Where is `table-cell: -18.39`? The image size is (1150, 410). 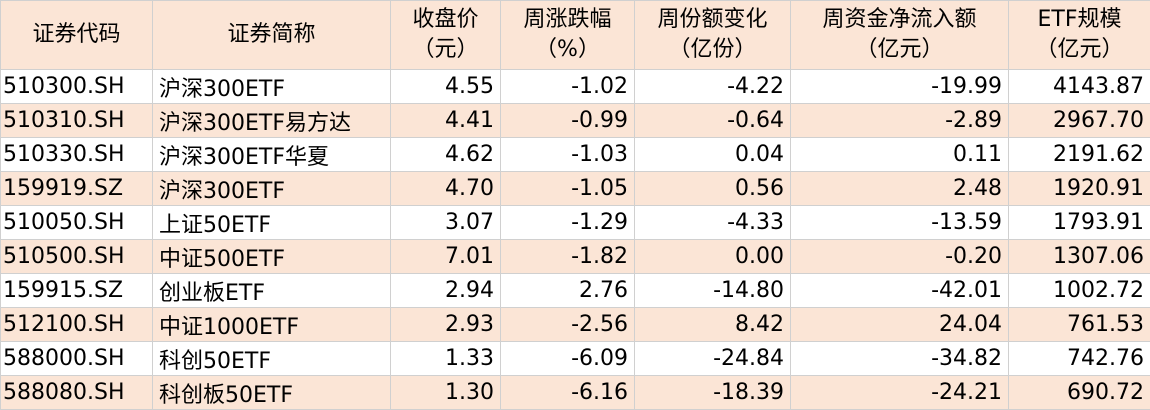
table-cell: -18.39 is located at coordinates (713, 393).